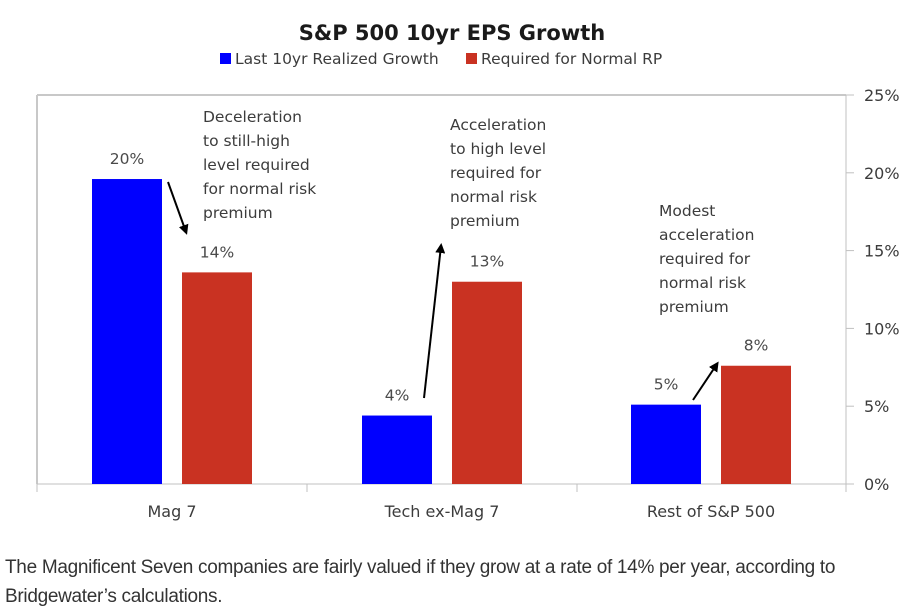 The width and height of the screenshot is (912, 611). Describe the element at coordinates (706, 235) in the screenshot. I see `annotation-text-line: acceleration` at that location.